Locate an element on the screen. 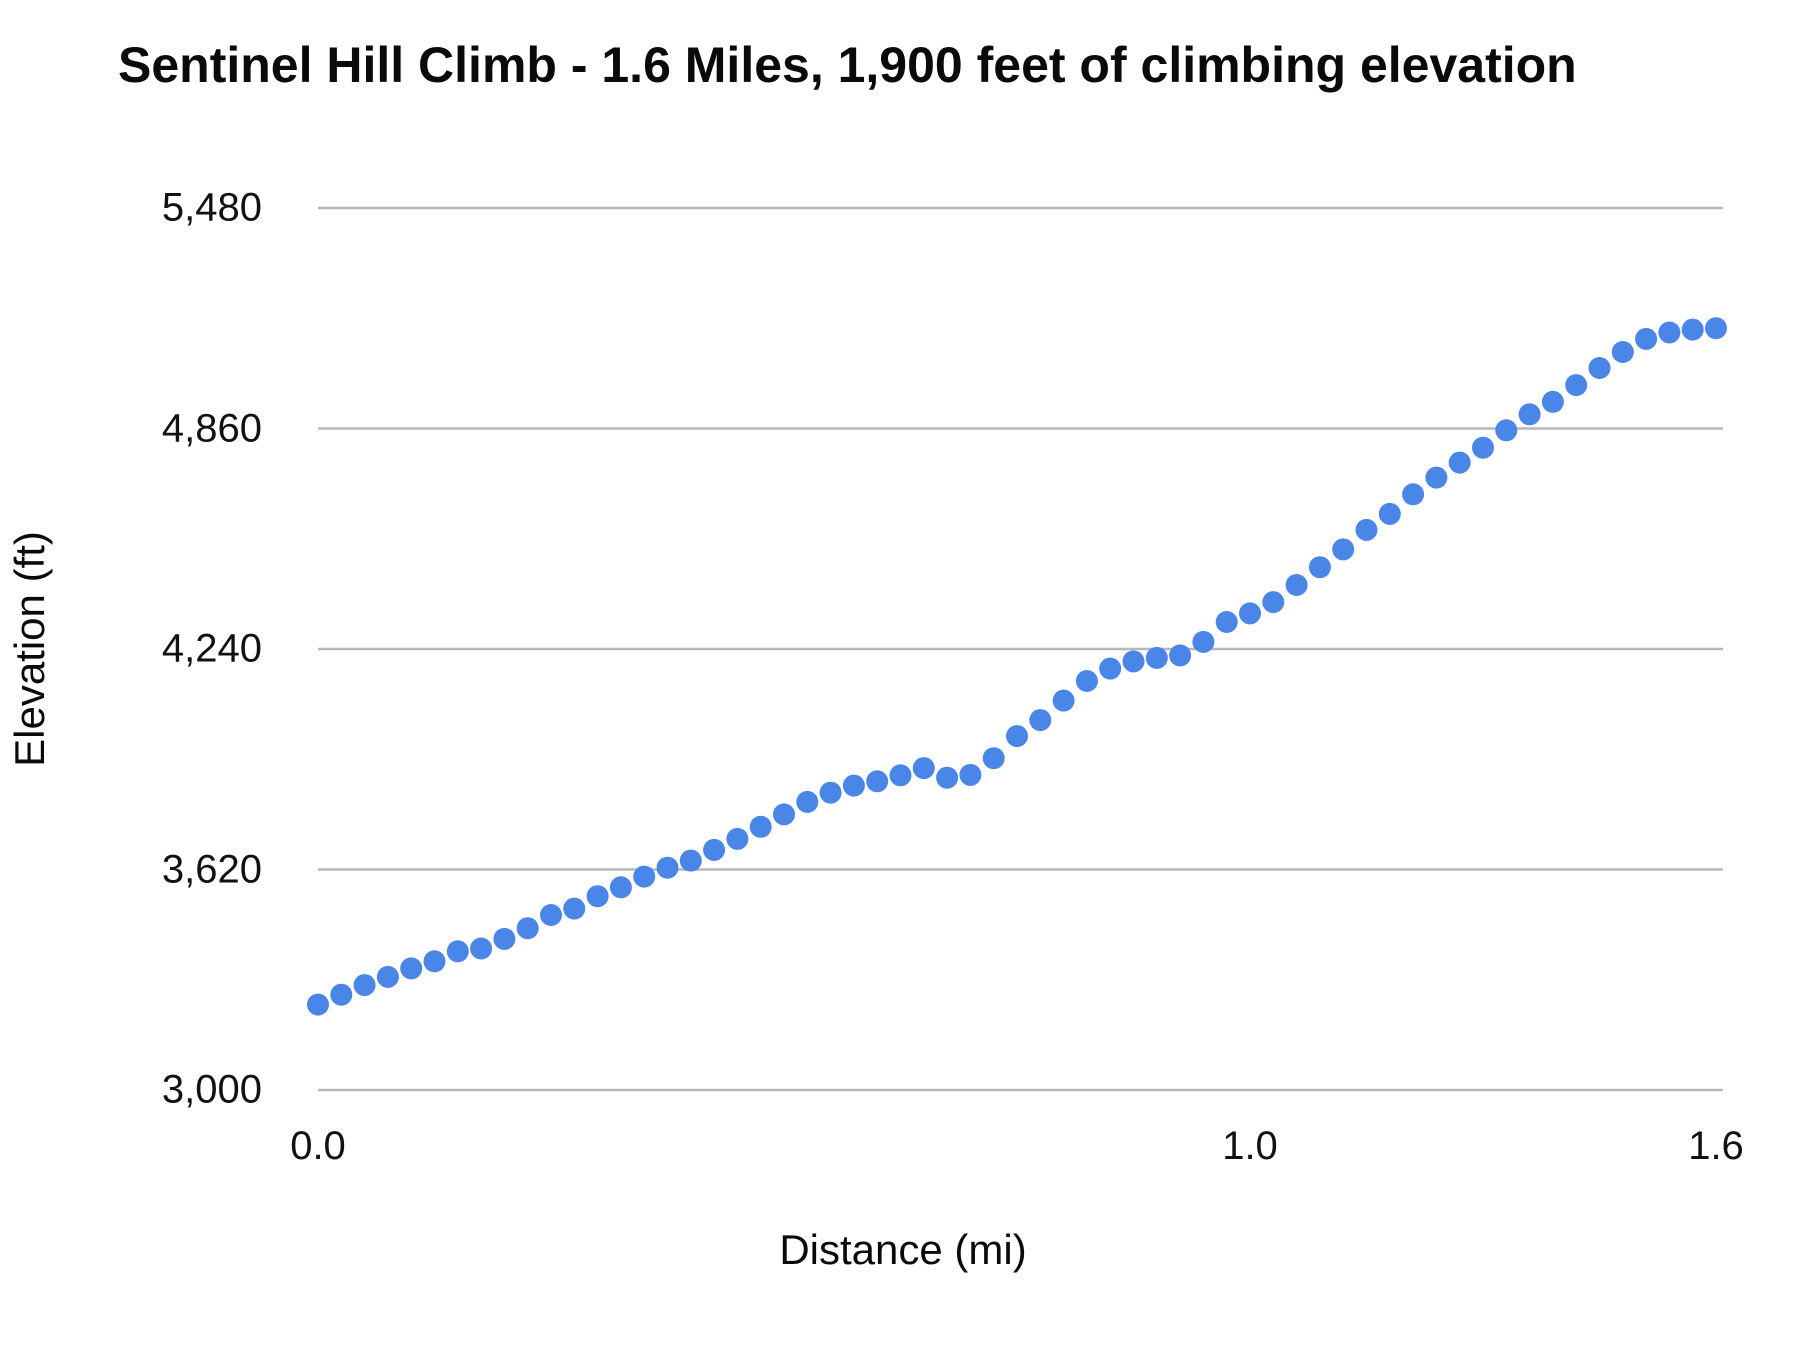  x-axis-title: Distance (mi) is located at coordinates (903, 1249).